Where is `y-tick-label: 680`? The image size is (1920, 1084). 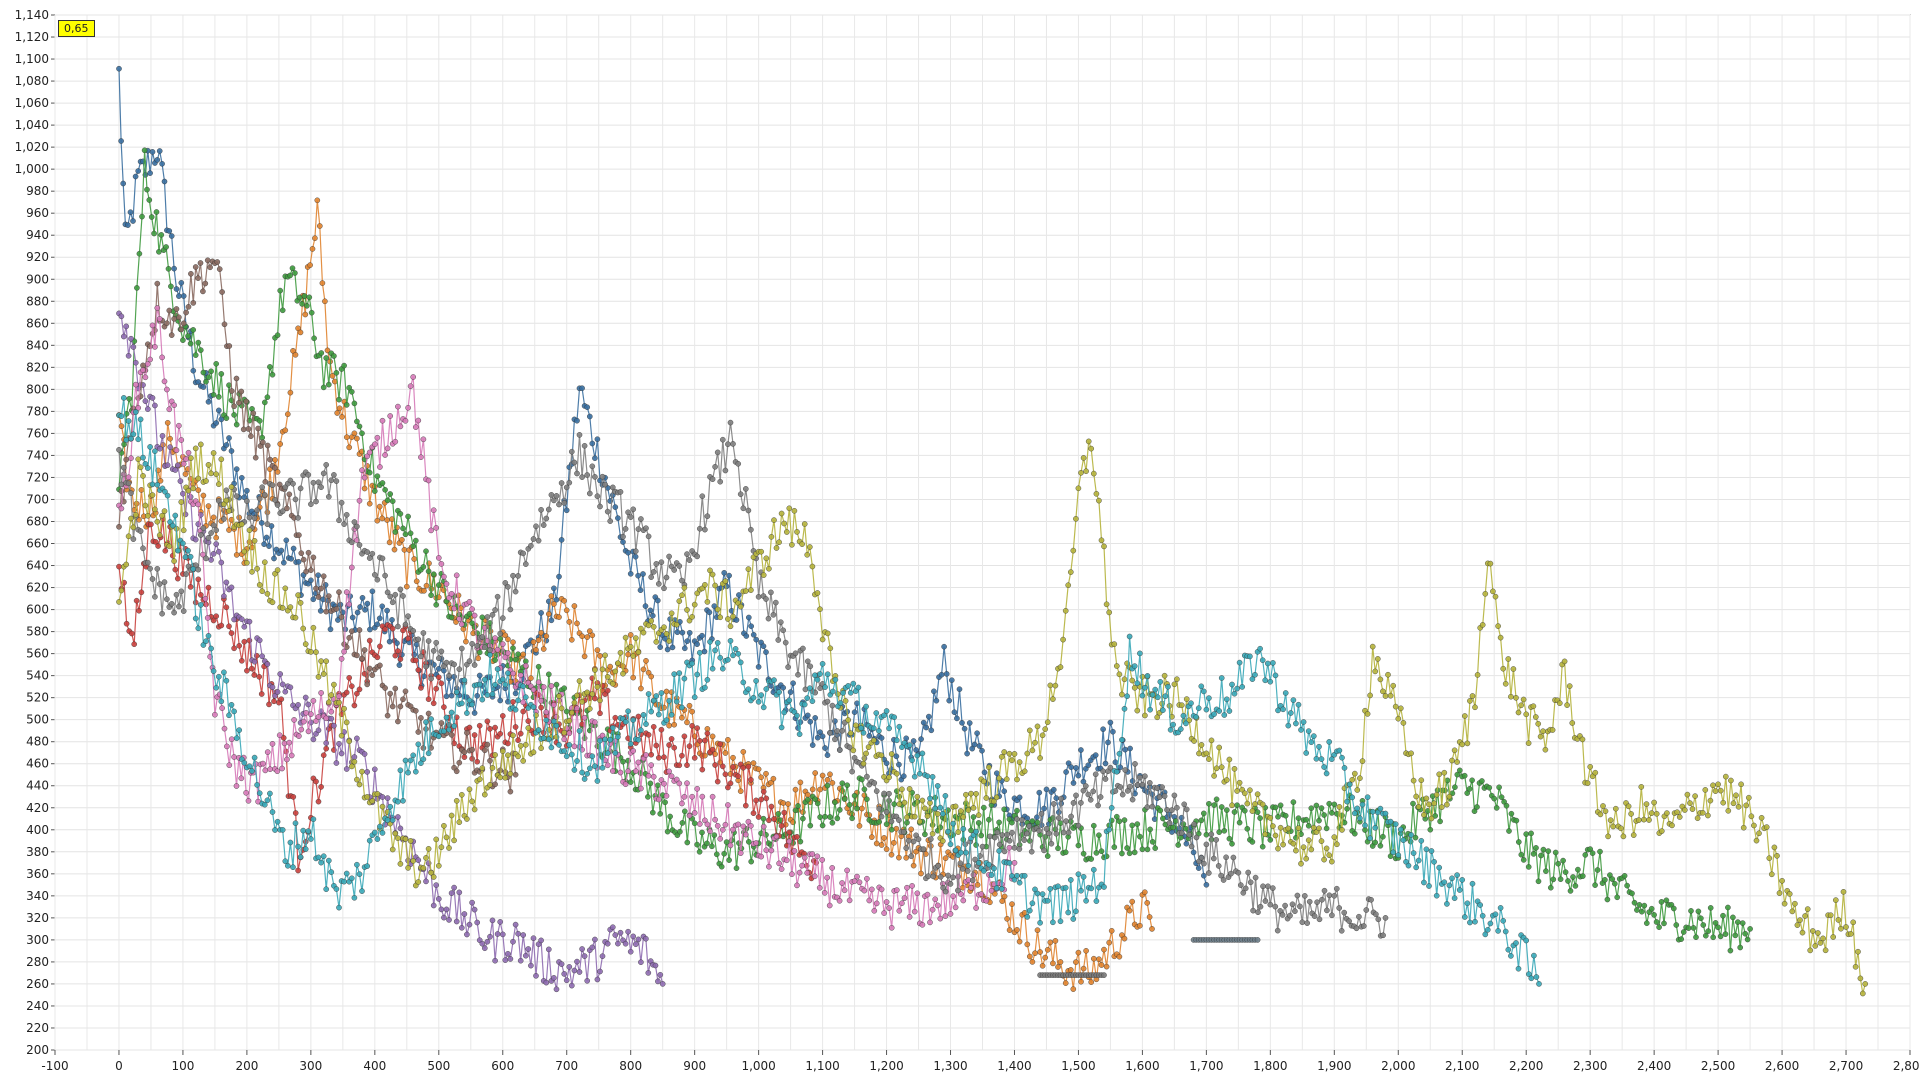 y-tick-label: 680 is located at coordinates (37, 521).